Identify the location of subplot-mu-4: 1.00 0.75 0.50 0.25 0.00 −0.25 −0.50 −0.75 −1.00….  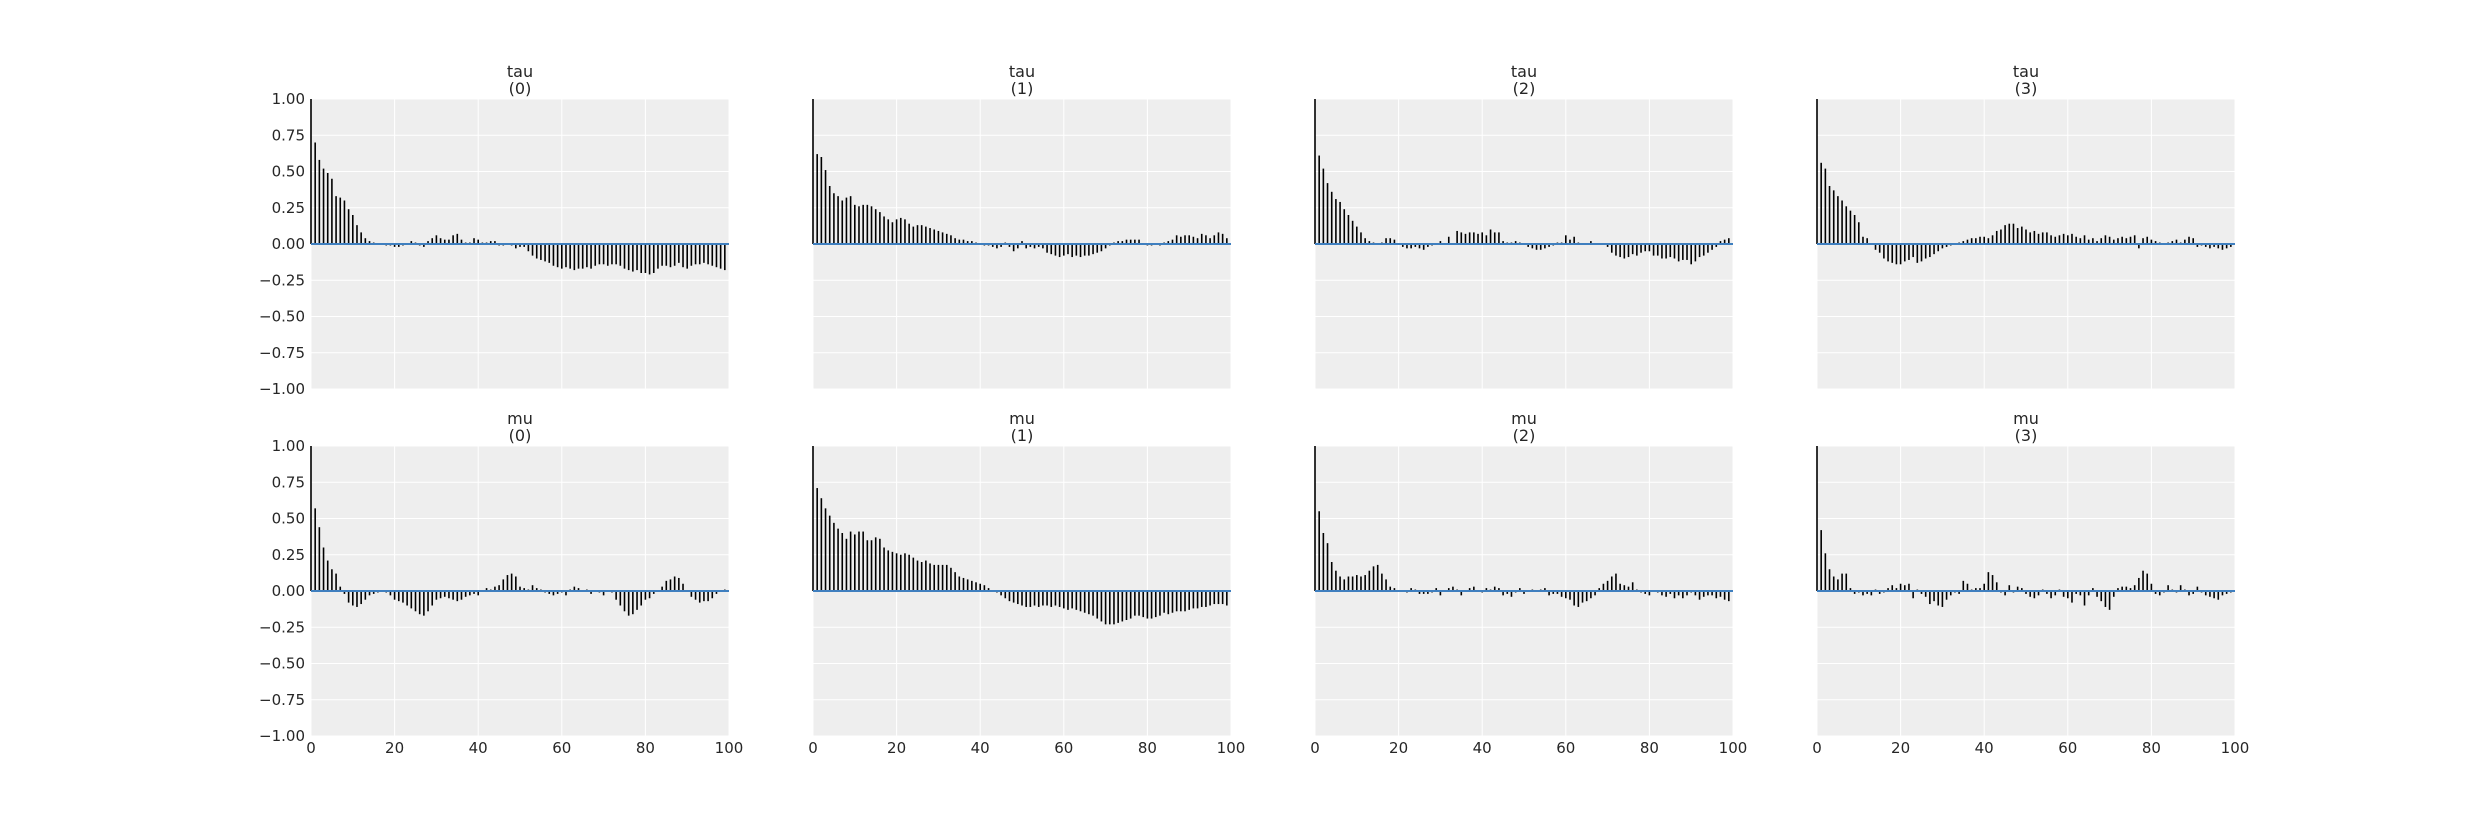
(501, 583).